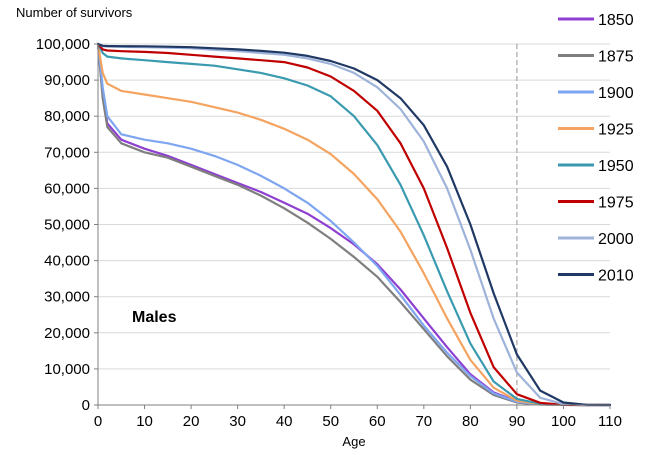 The height and width of the screenshot is (455, 652). Describe the element at coordinates (144, 421) in the screenshot. I see `x-tick-label: 10` at that location.